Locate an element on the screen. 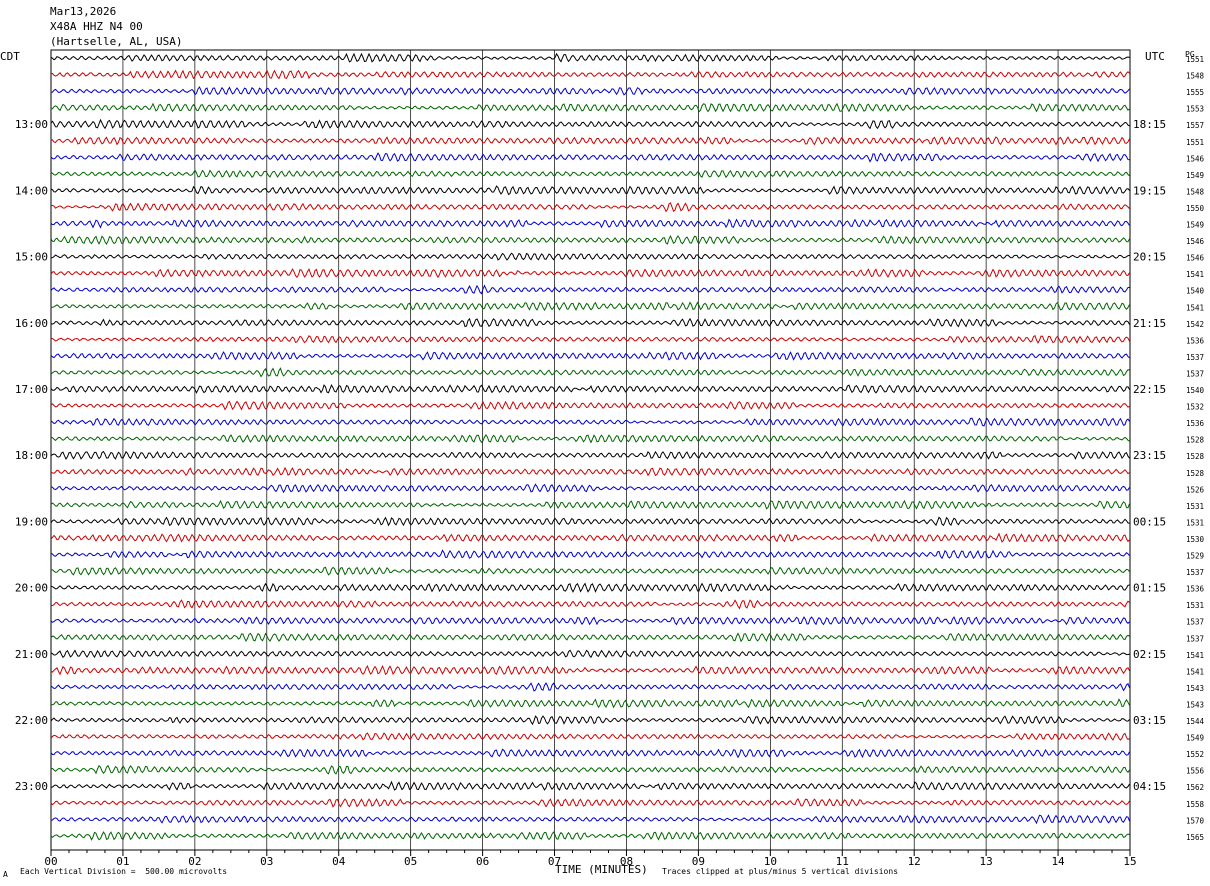  trace-pg-value: 1565 is located at coordinates (1195, 837).